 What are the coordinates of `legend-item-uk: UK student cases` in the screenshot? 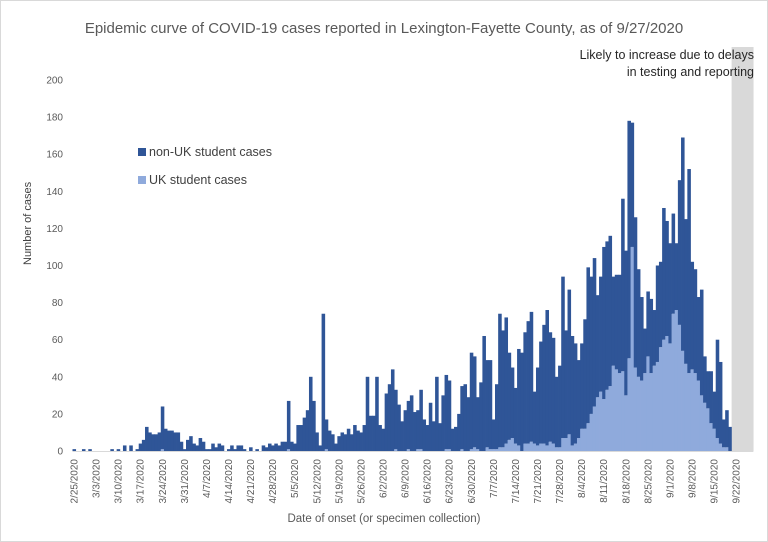 It's located at (205, 180).